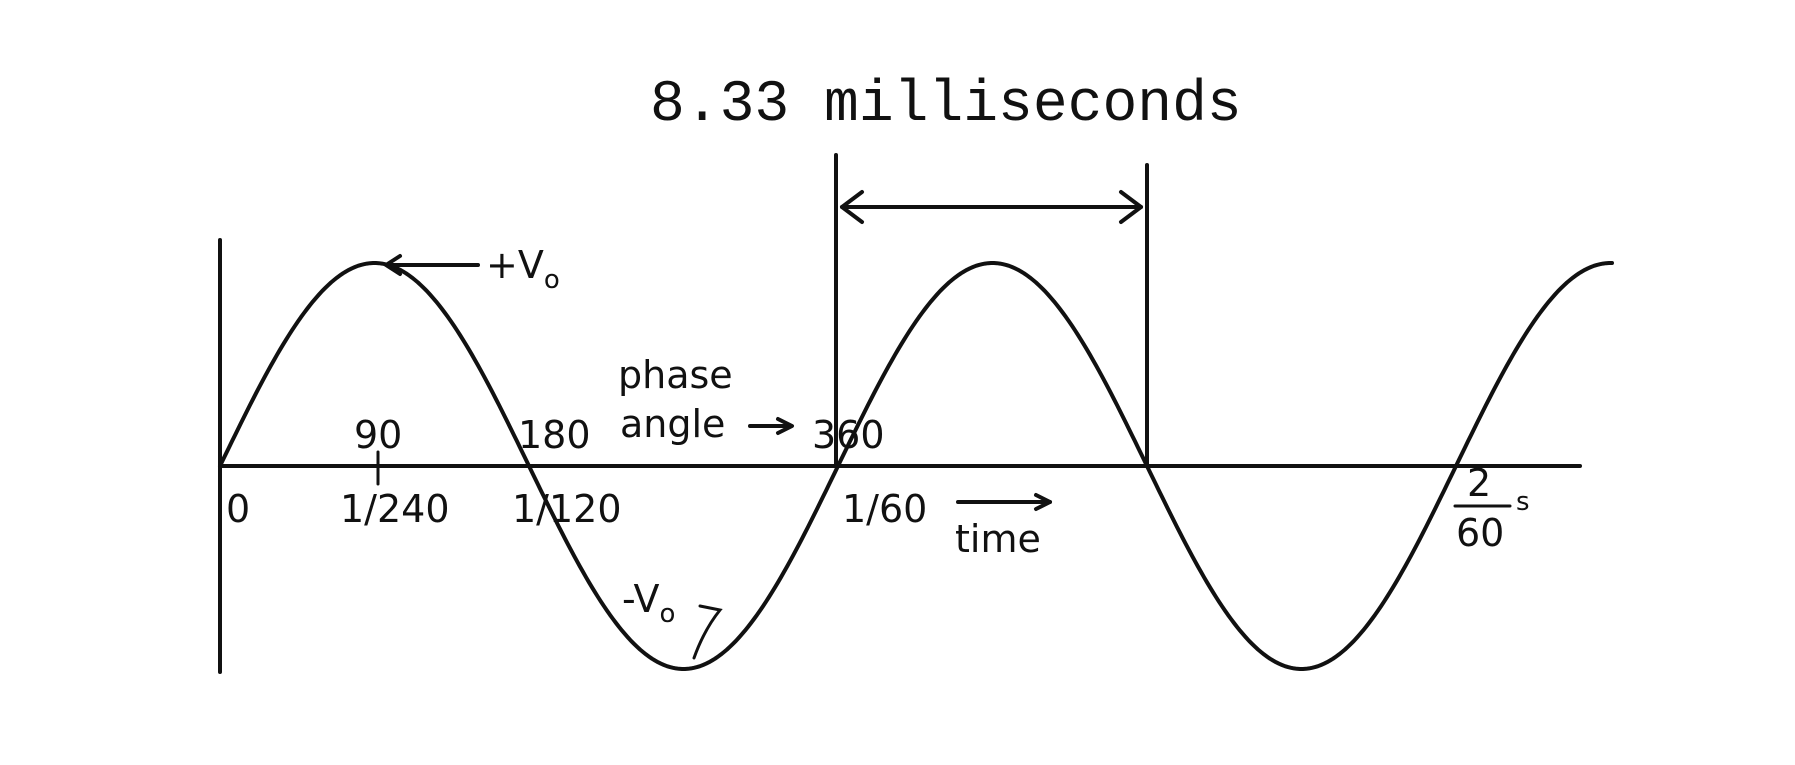  Describe the element at coordinates (523, 269) in the screenshot. I see `plus-v-label: +Vo` at that location.